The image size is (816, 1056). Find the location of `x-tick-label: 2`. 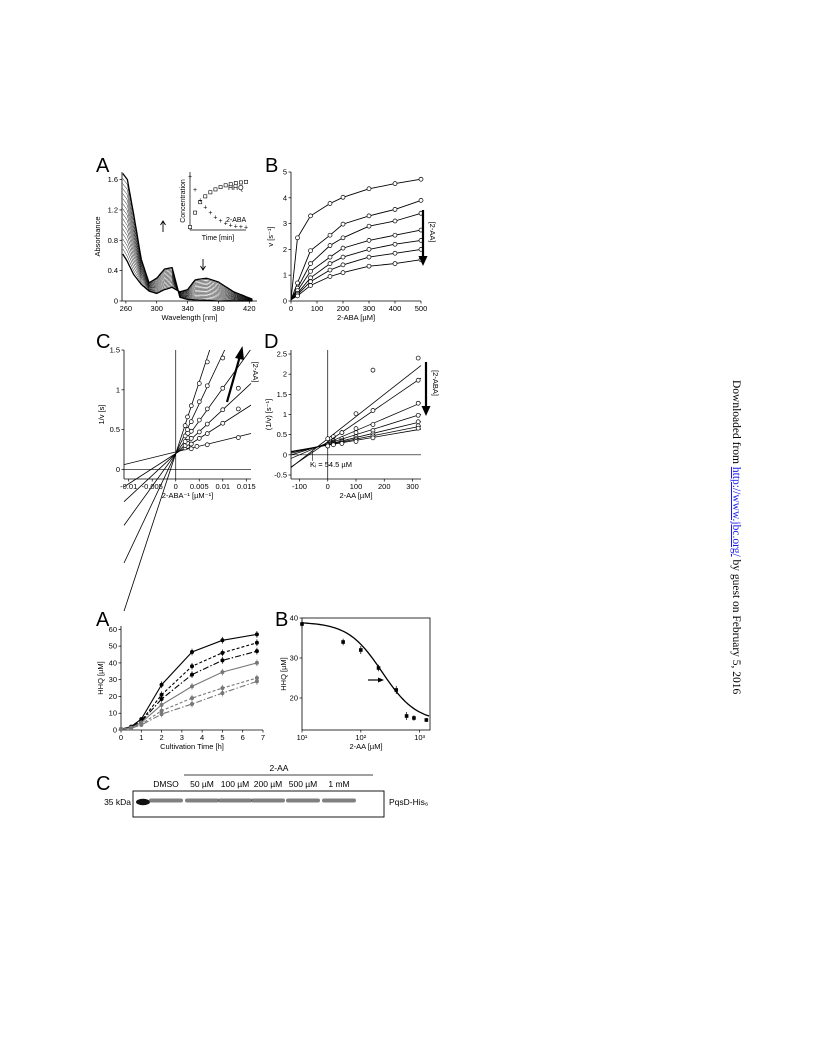

x-tick-label: 2 is located at coordinates (161, 737).